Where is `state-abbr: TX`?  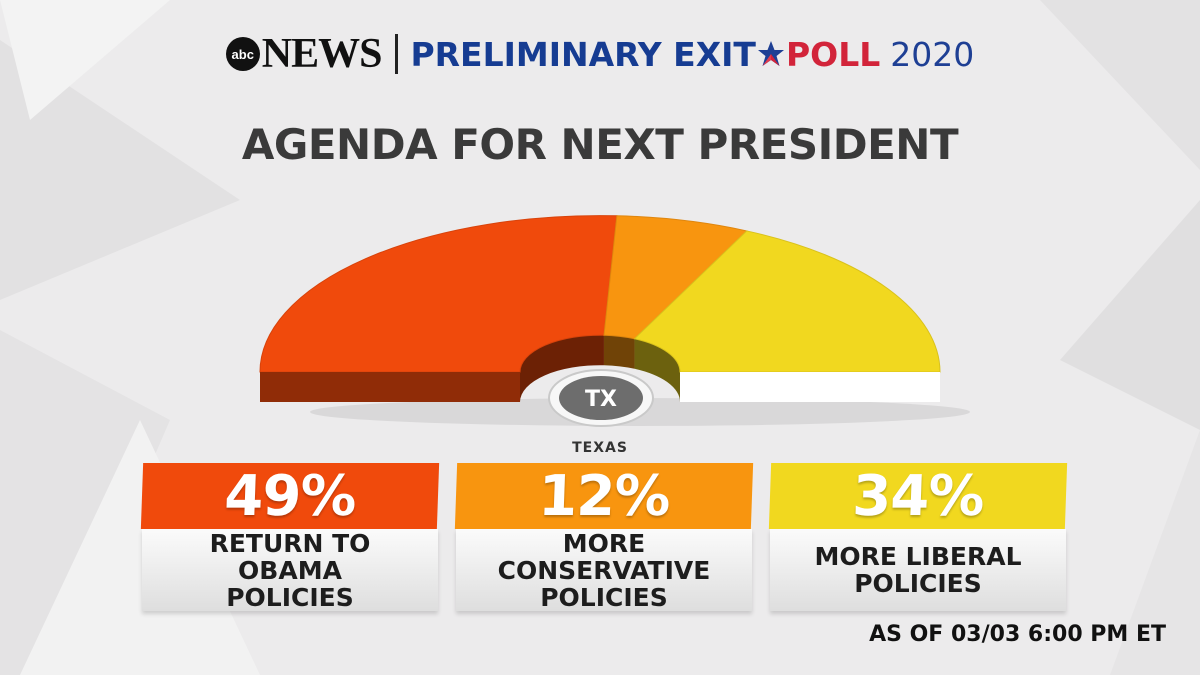 state-abbr: TX is located at coordinates (601, 399).